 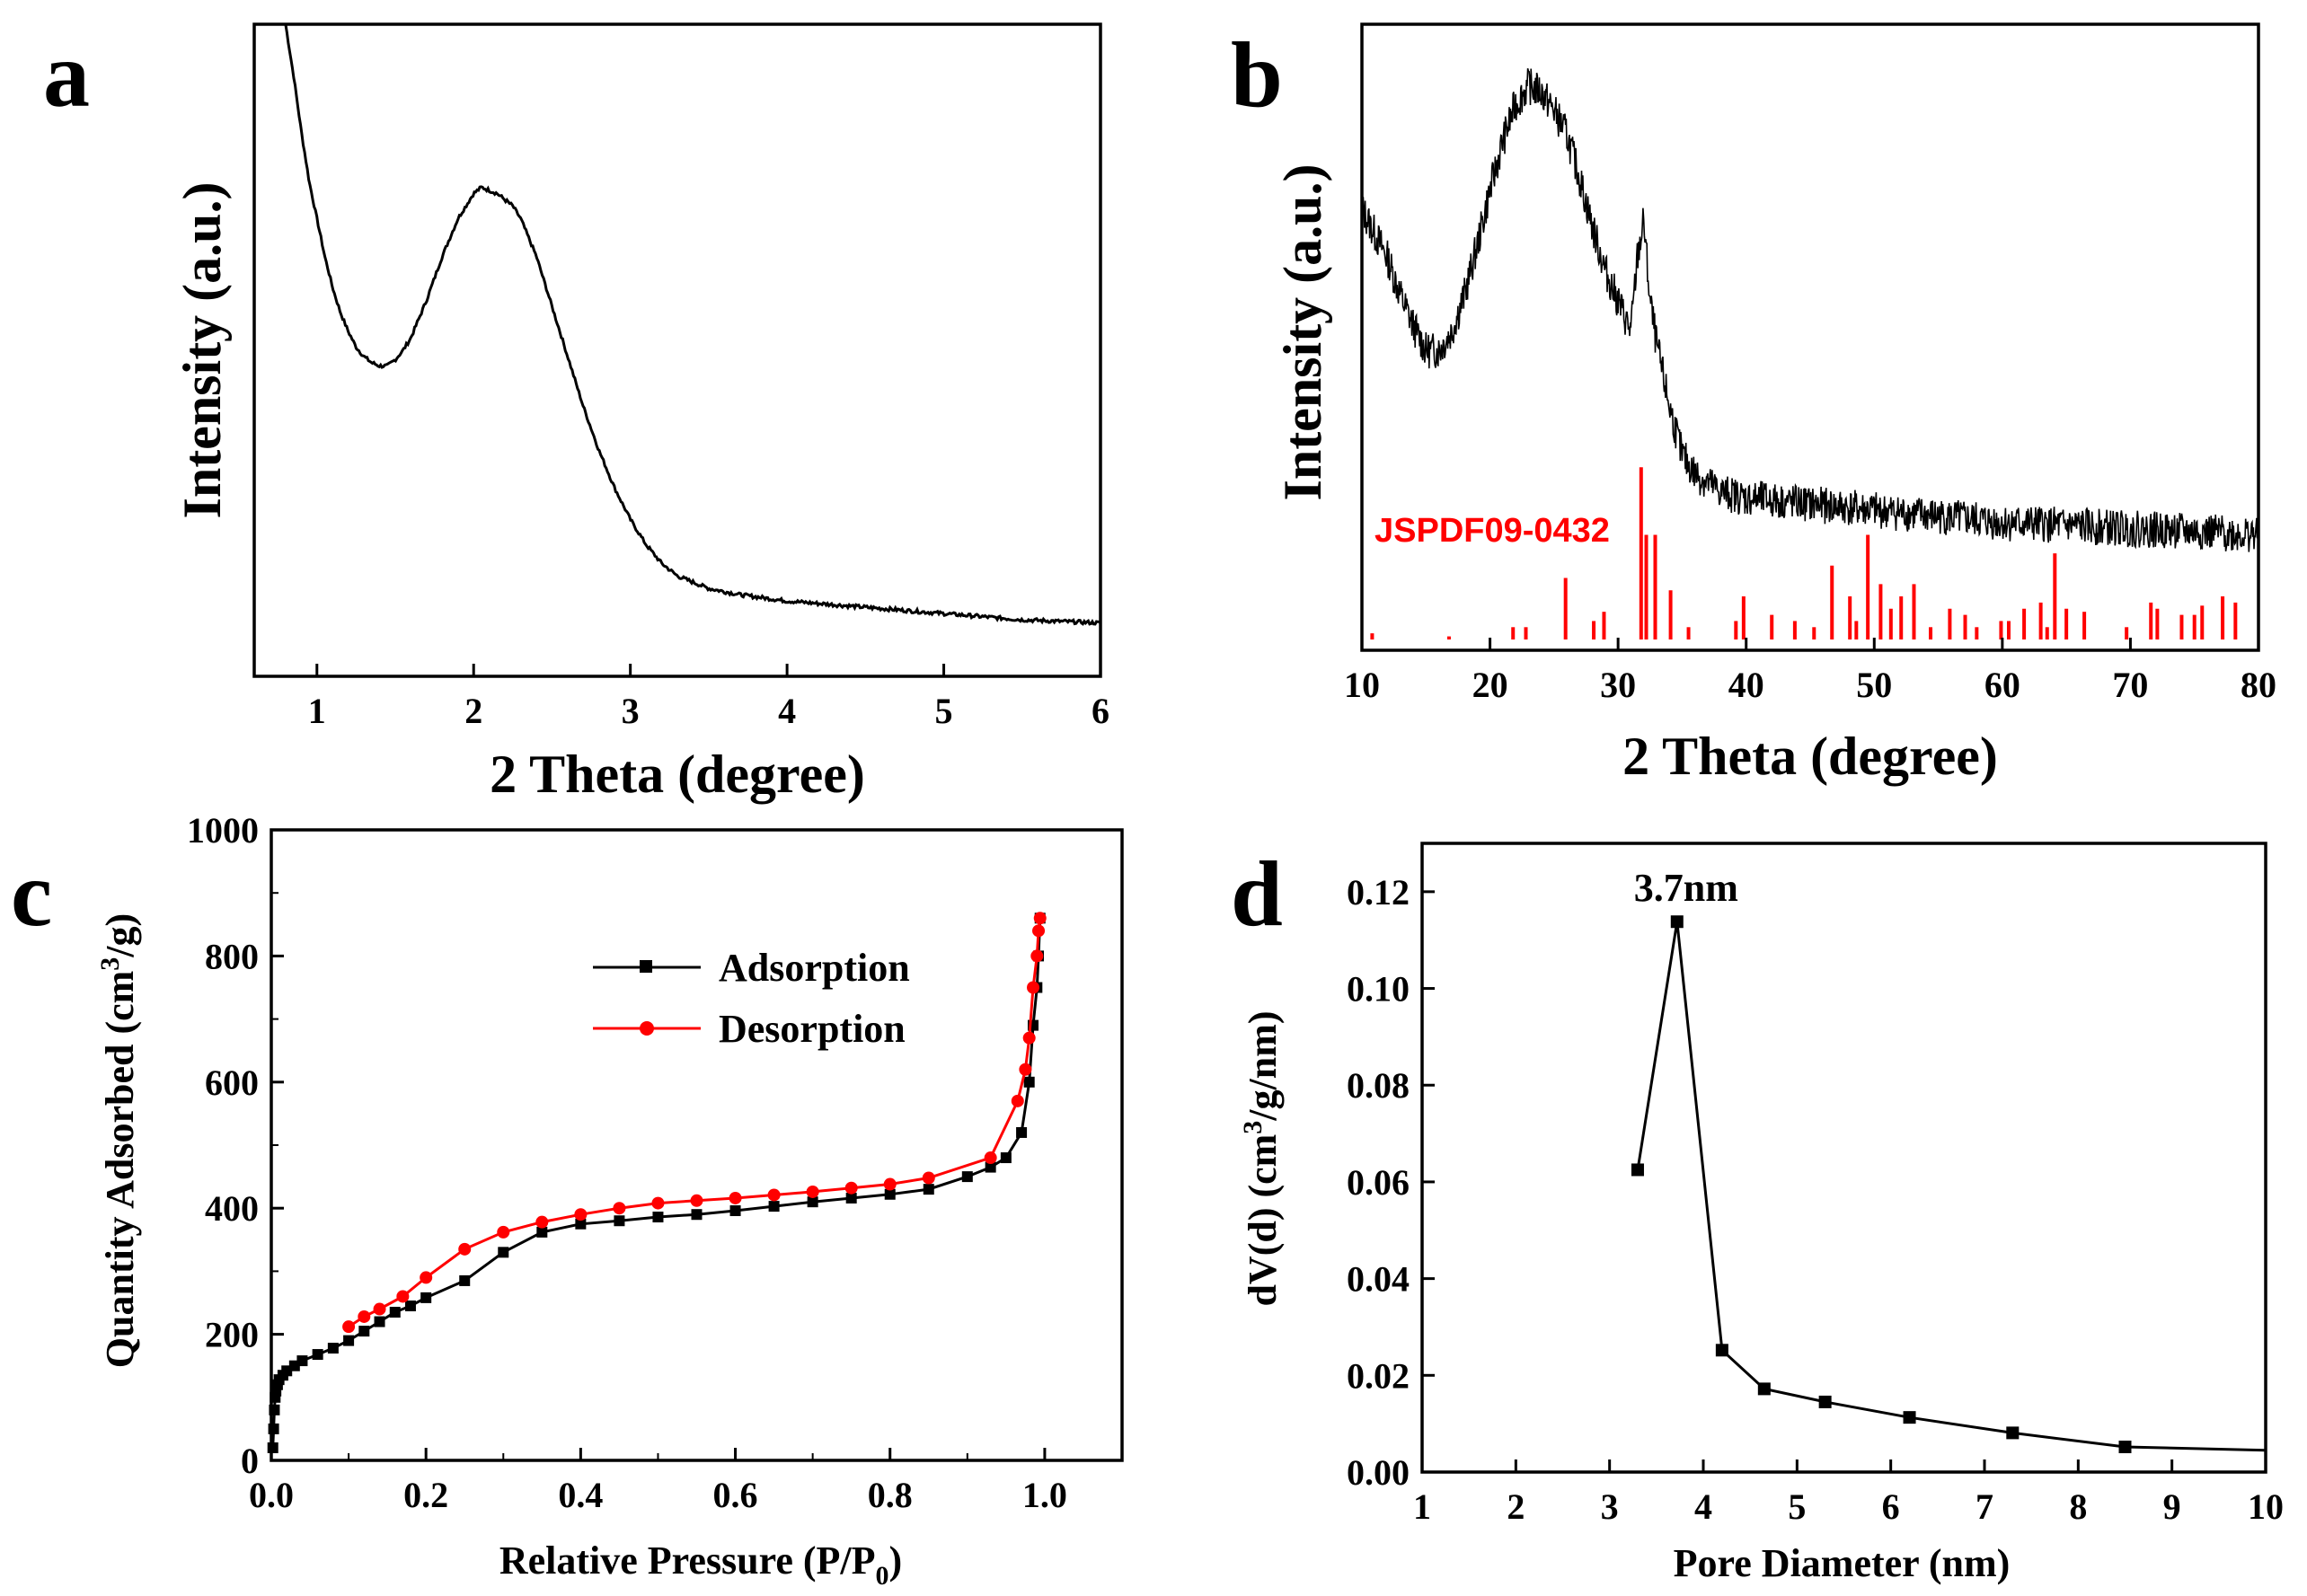 What do you see at coordinates (1100, 711) in the screenshot?
I see `panel-a-x-tick-label: 6` at bounding box center [1100, 711].